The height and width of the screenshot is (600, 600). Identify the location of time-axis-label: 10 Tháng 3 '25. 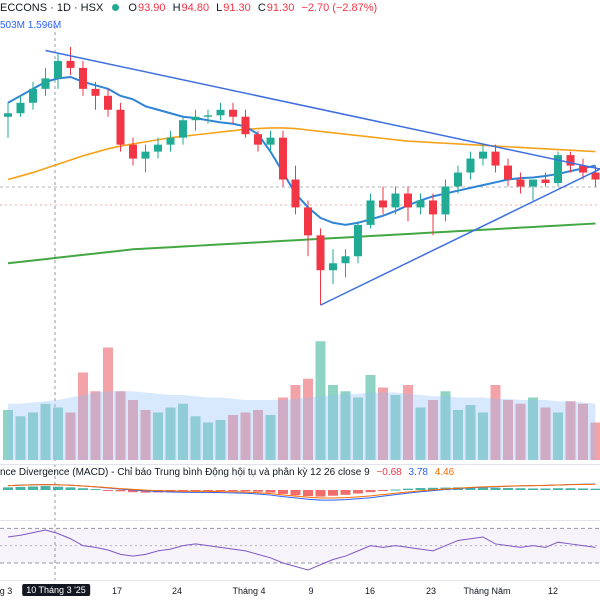
(56, 590).